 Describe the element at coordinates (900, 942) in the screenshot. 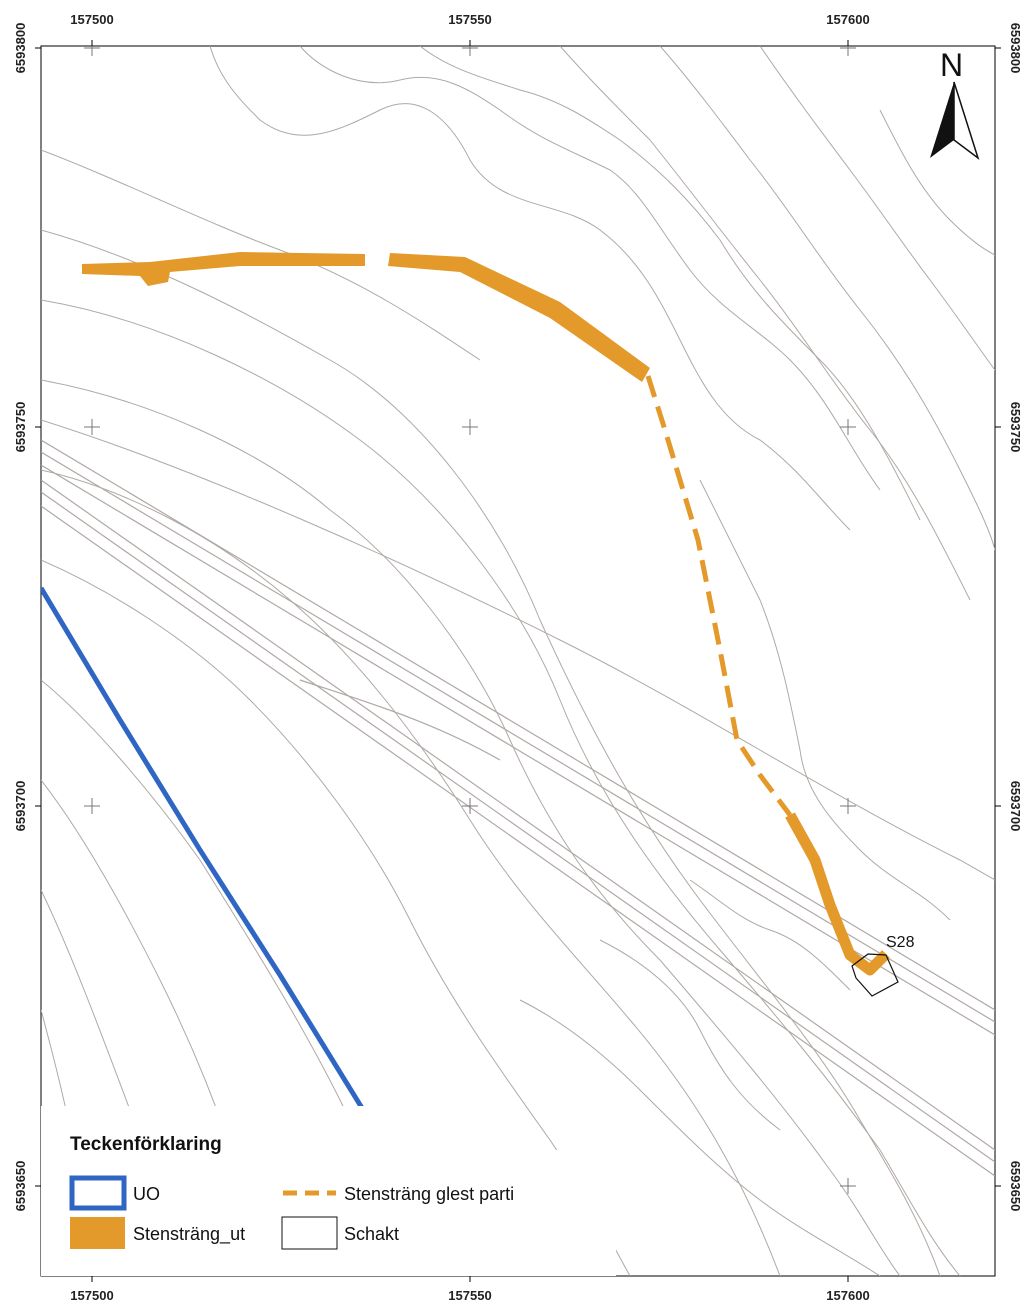

I see `feature-label-s28: S28` at that location.